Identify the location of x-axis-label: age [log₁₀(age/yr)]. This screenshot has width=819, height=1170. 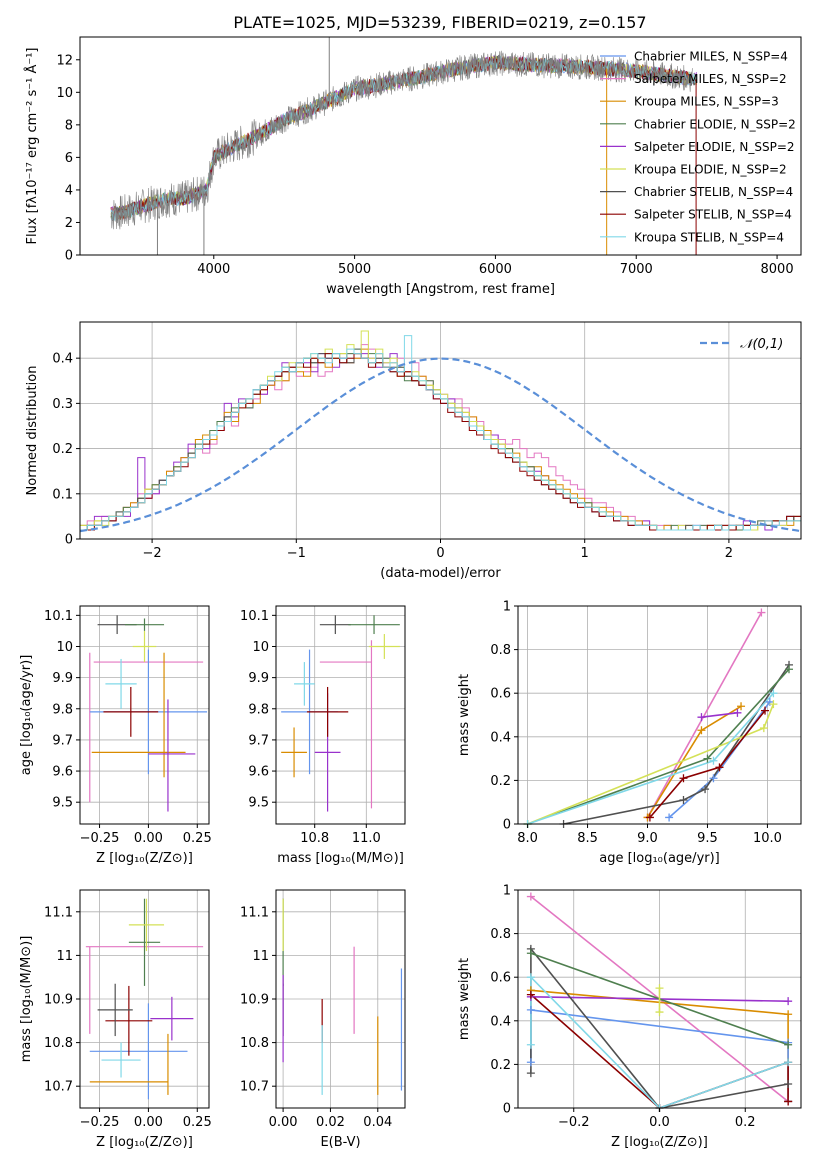
(659, 858).